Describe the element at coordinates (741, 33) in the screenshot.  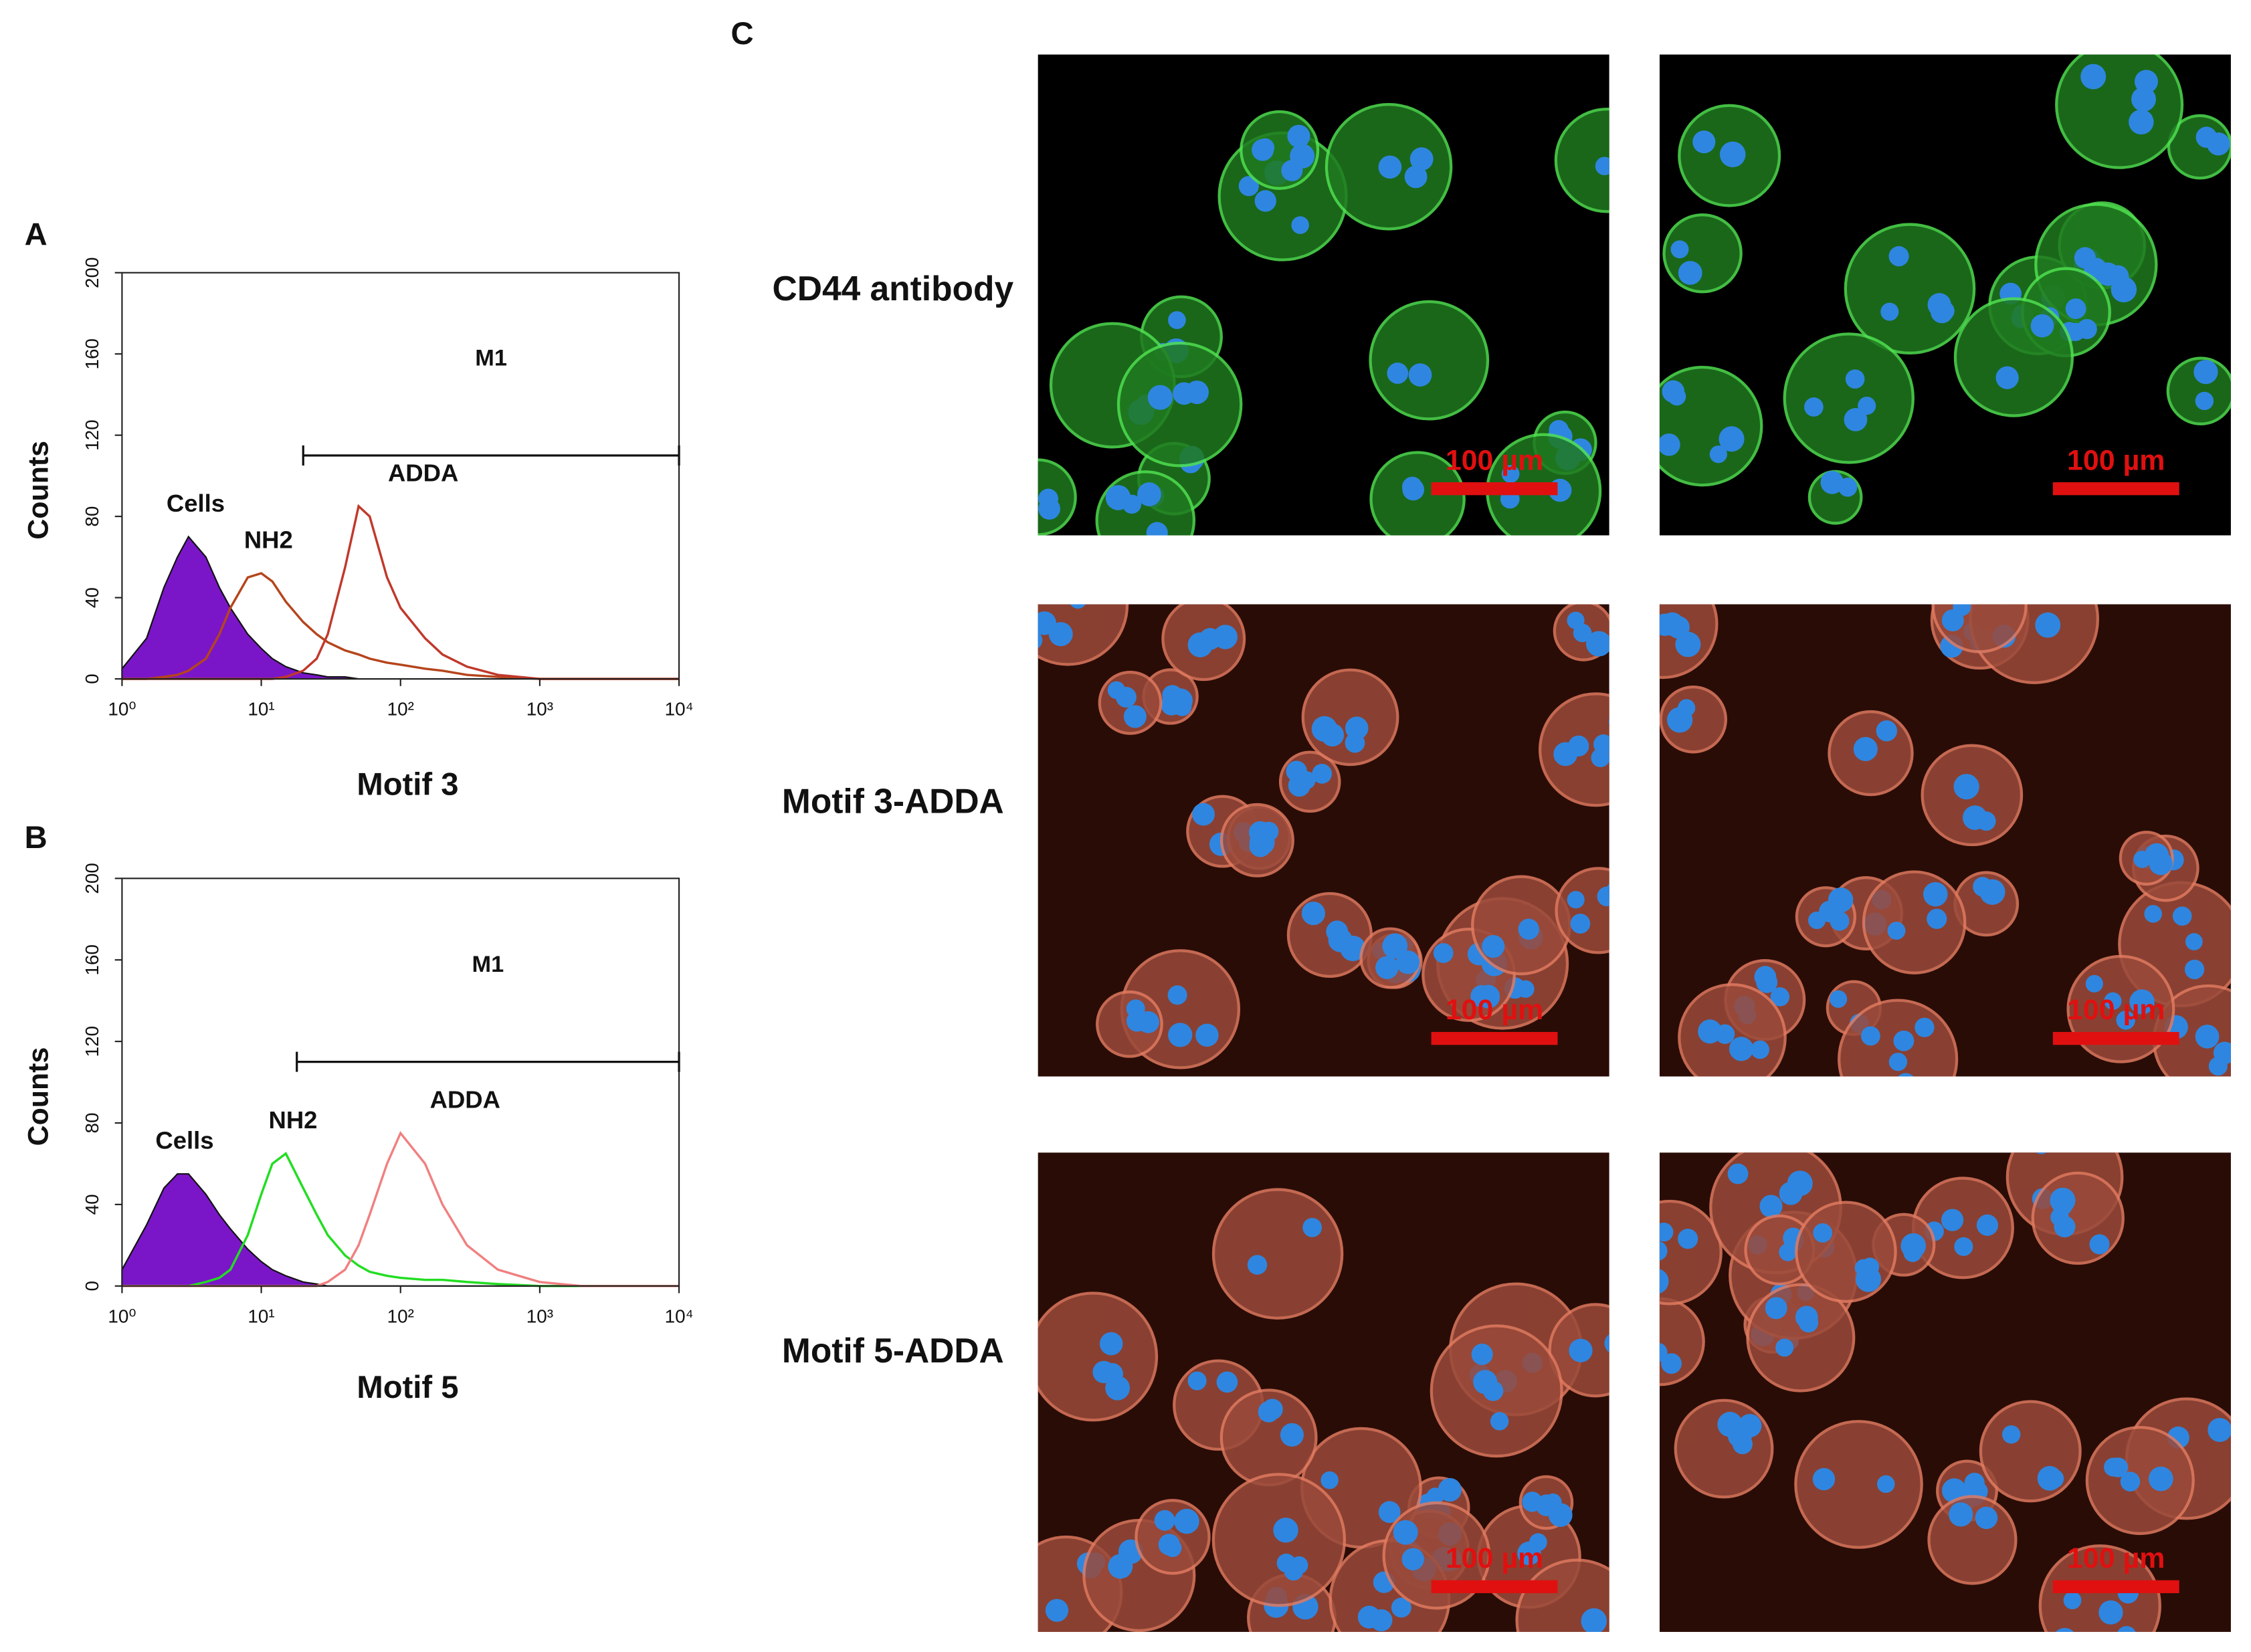
I see `panel-label: C` at that location.